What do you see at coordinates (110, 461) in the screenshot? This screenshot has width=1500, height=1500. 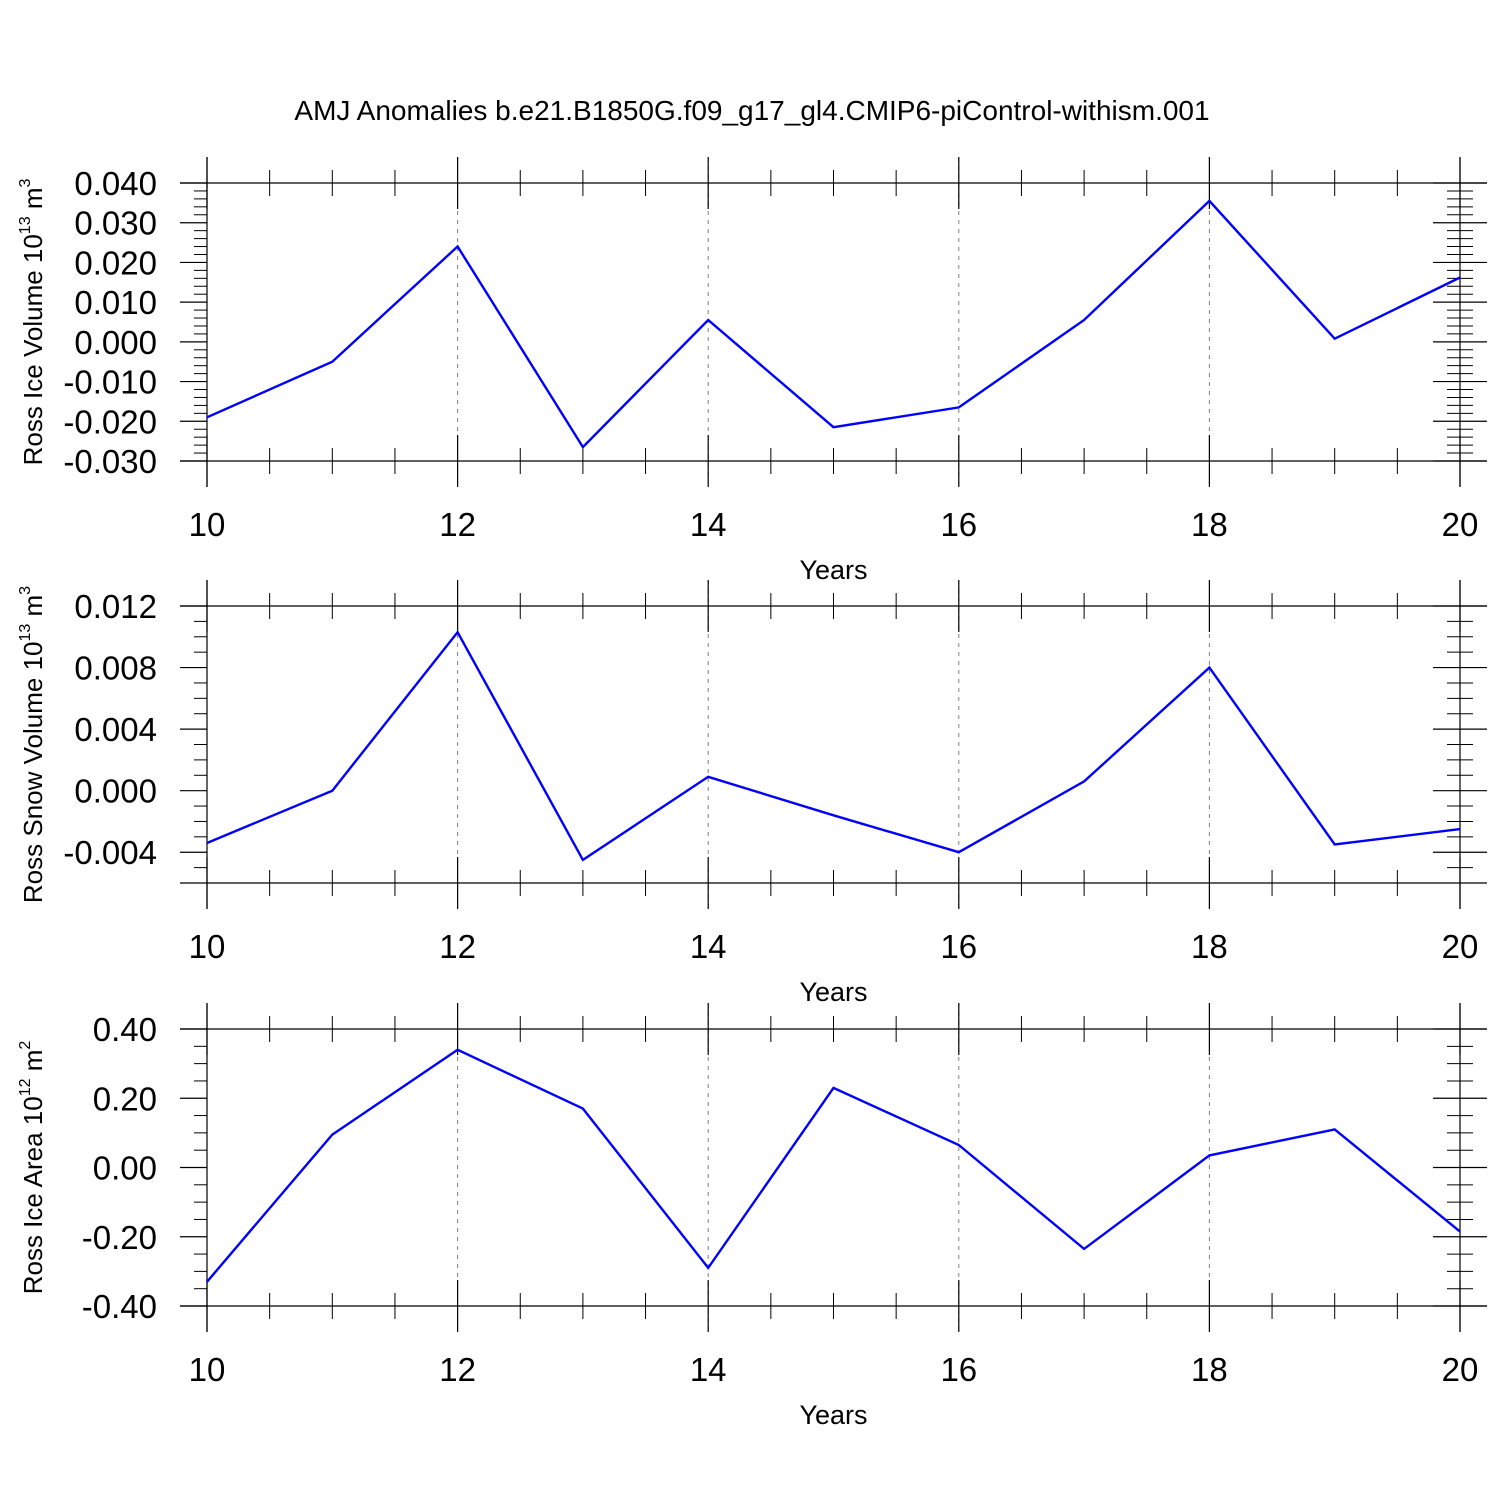 I see `y-tick-label: -0.030` at bounding box center [110, 461].